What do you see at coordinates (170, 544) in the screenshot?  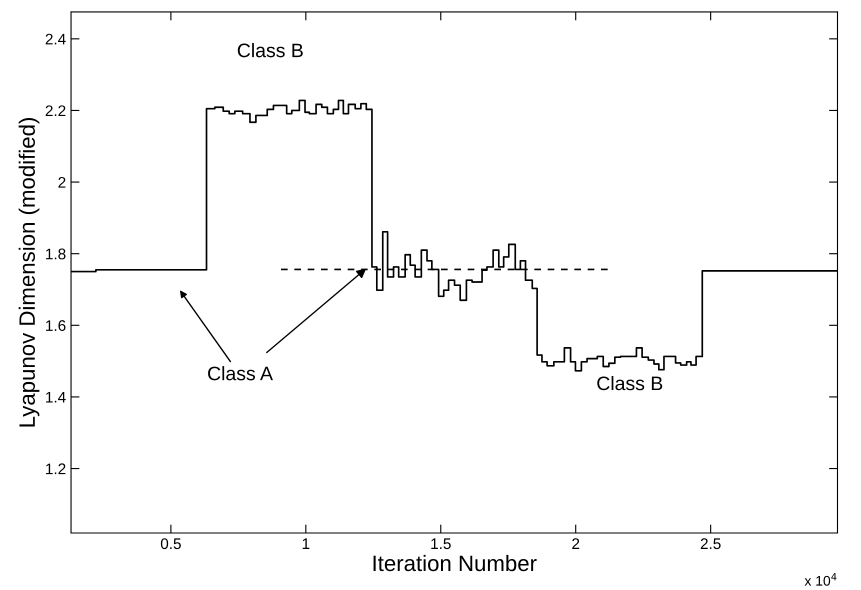 I see `x-tick-label: 0.5` at bounding box center [170, 544].